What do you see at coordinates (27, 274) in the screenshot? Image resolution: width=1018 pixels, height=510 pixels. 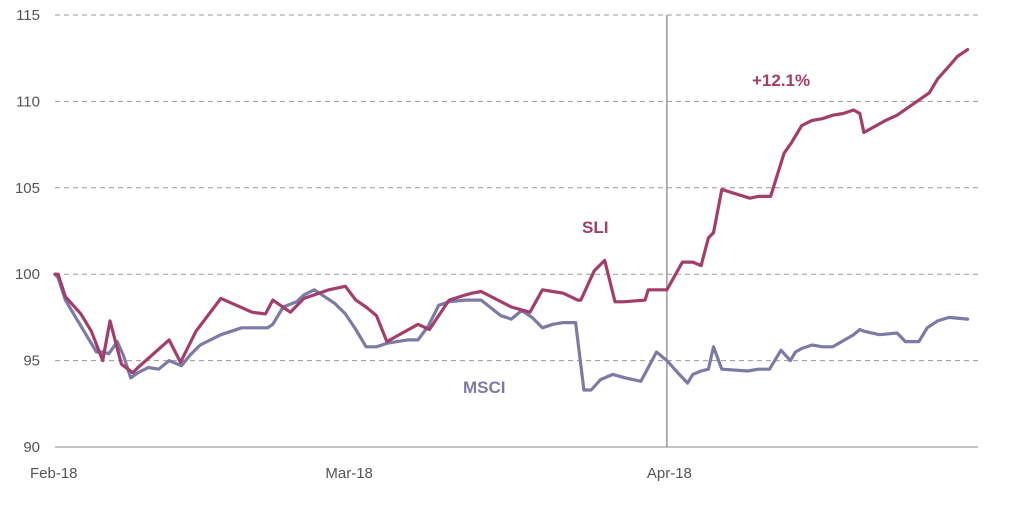 I see `y-tick-label: 100` at bounding box center [27, 274].